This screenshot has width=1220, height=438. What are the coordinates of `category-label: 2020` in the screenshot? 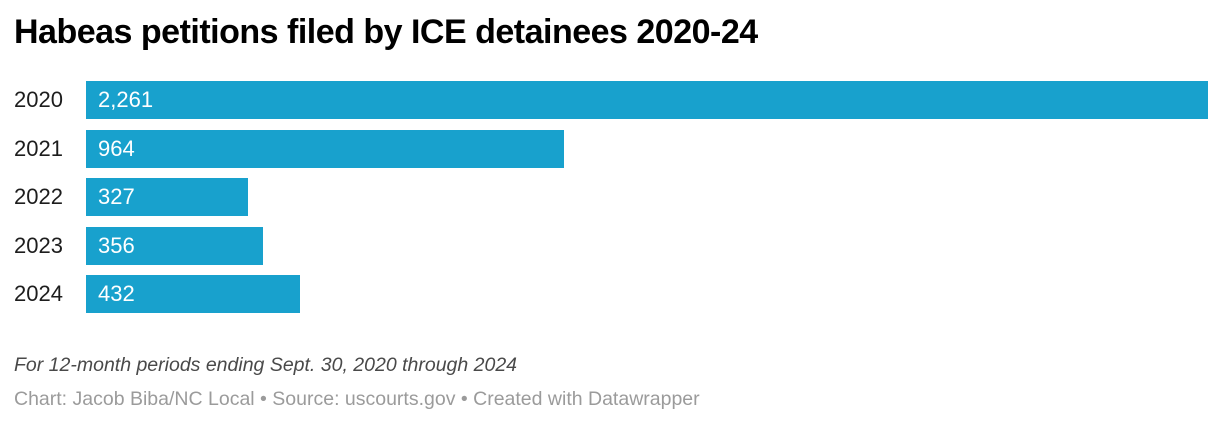 It's located at (38, 99).